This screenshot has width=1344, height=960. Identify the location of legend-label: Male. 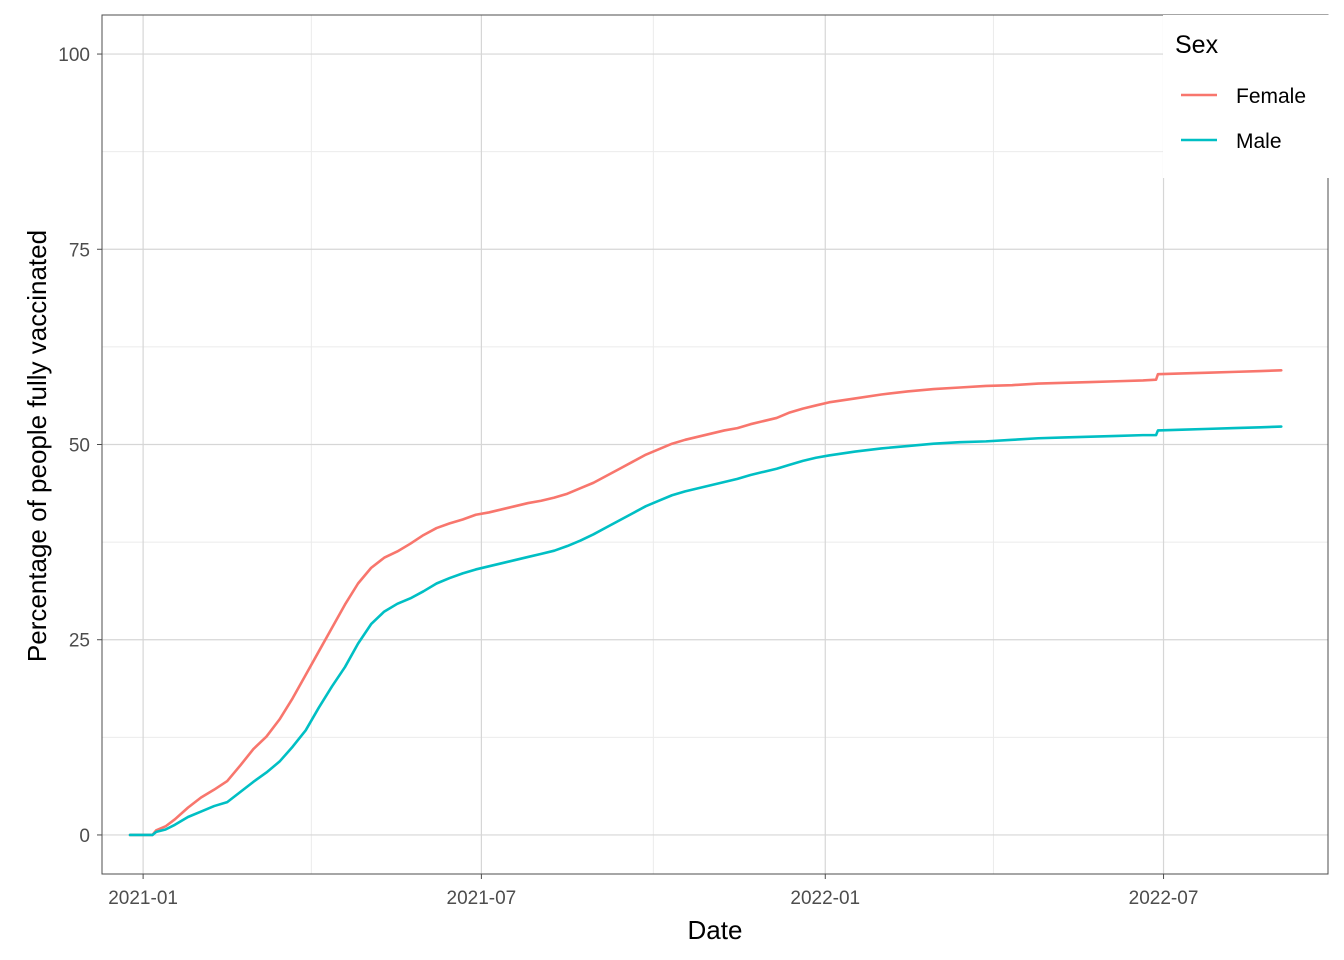
(1259, 141).